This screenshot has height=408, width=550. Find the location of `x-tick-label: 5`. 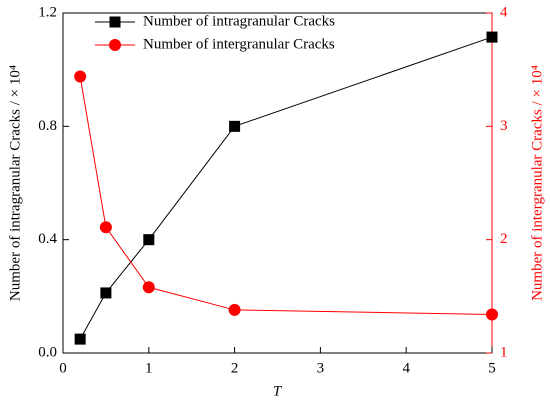

x-tick-label: 5 is located at coordinates (492, 368).